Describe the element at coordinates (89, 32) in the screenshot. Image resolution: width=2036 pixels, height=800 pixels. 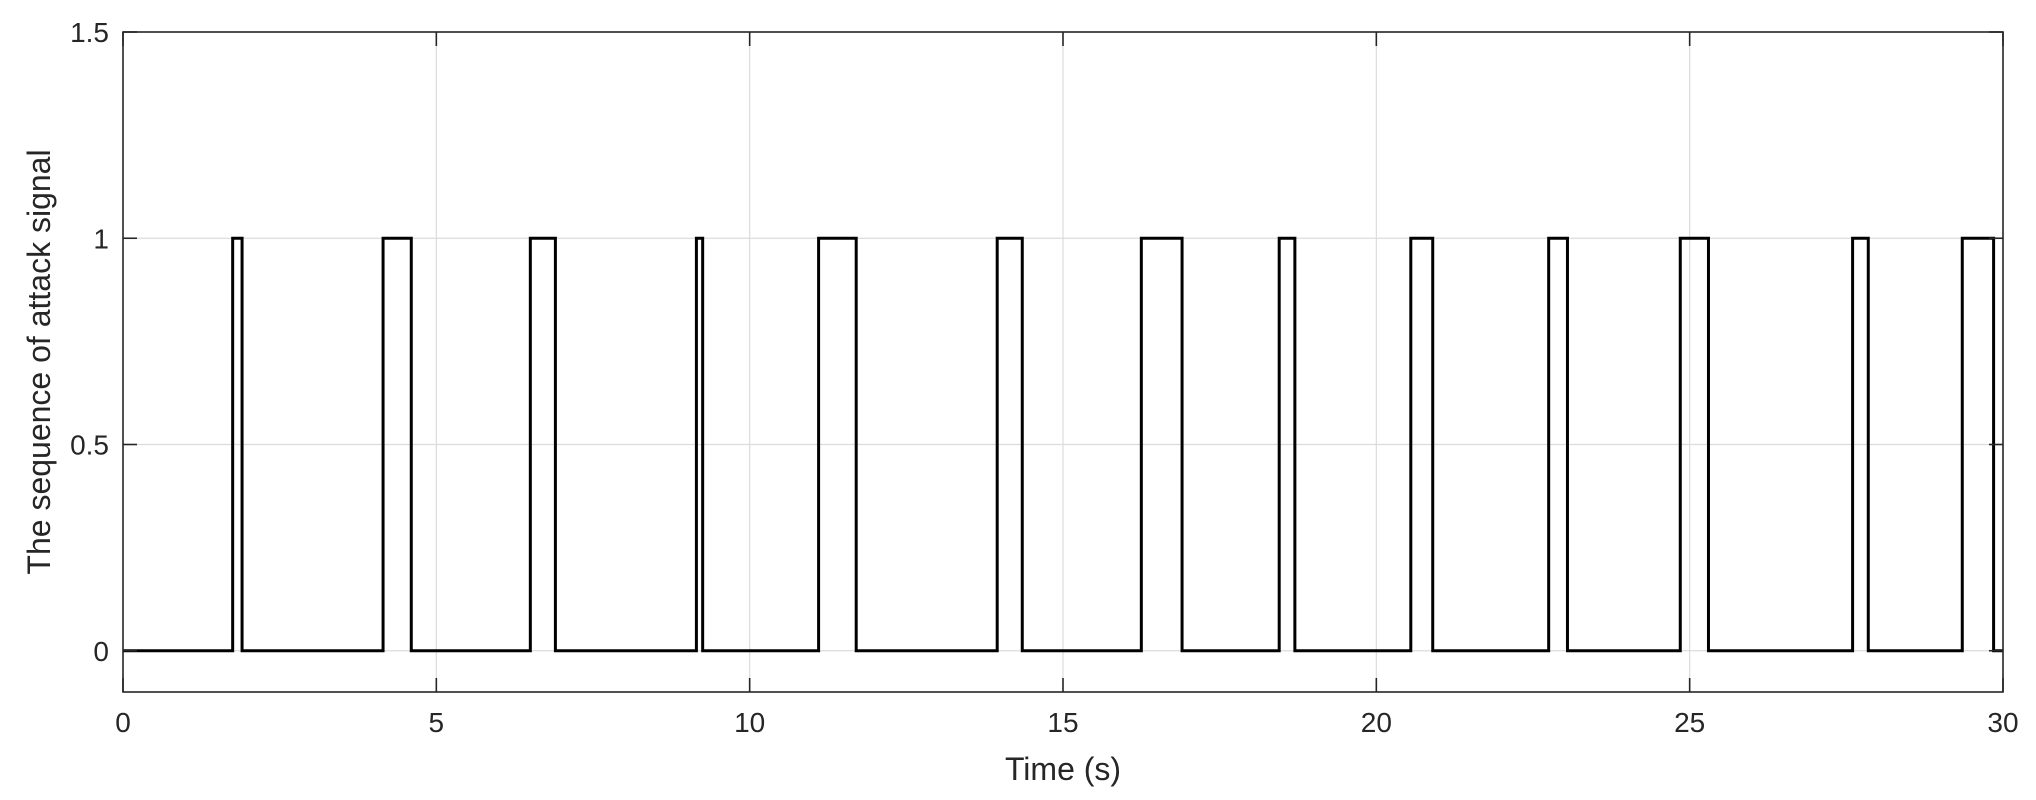
I see `y-tick-label: 1.5` at that location.